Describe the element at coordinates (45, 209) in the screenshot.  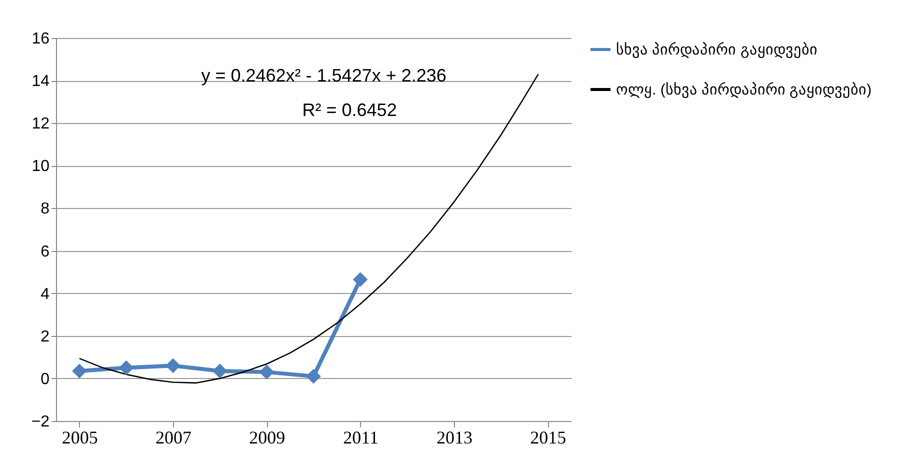
I see `y-tick-label: 8` at that location.